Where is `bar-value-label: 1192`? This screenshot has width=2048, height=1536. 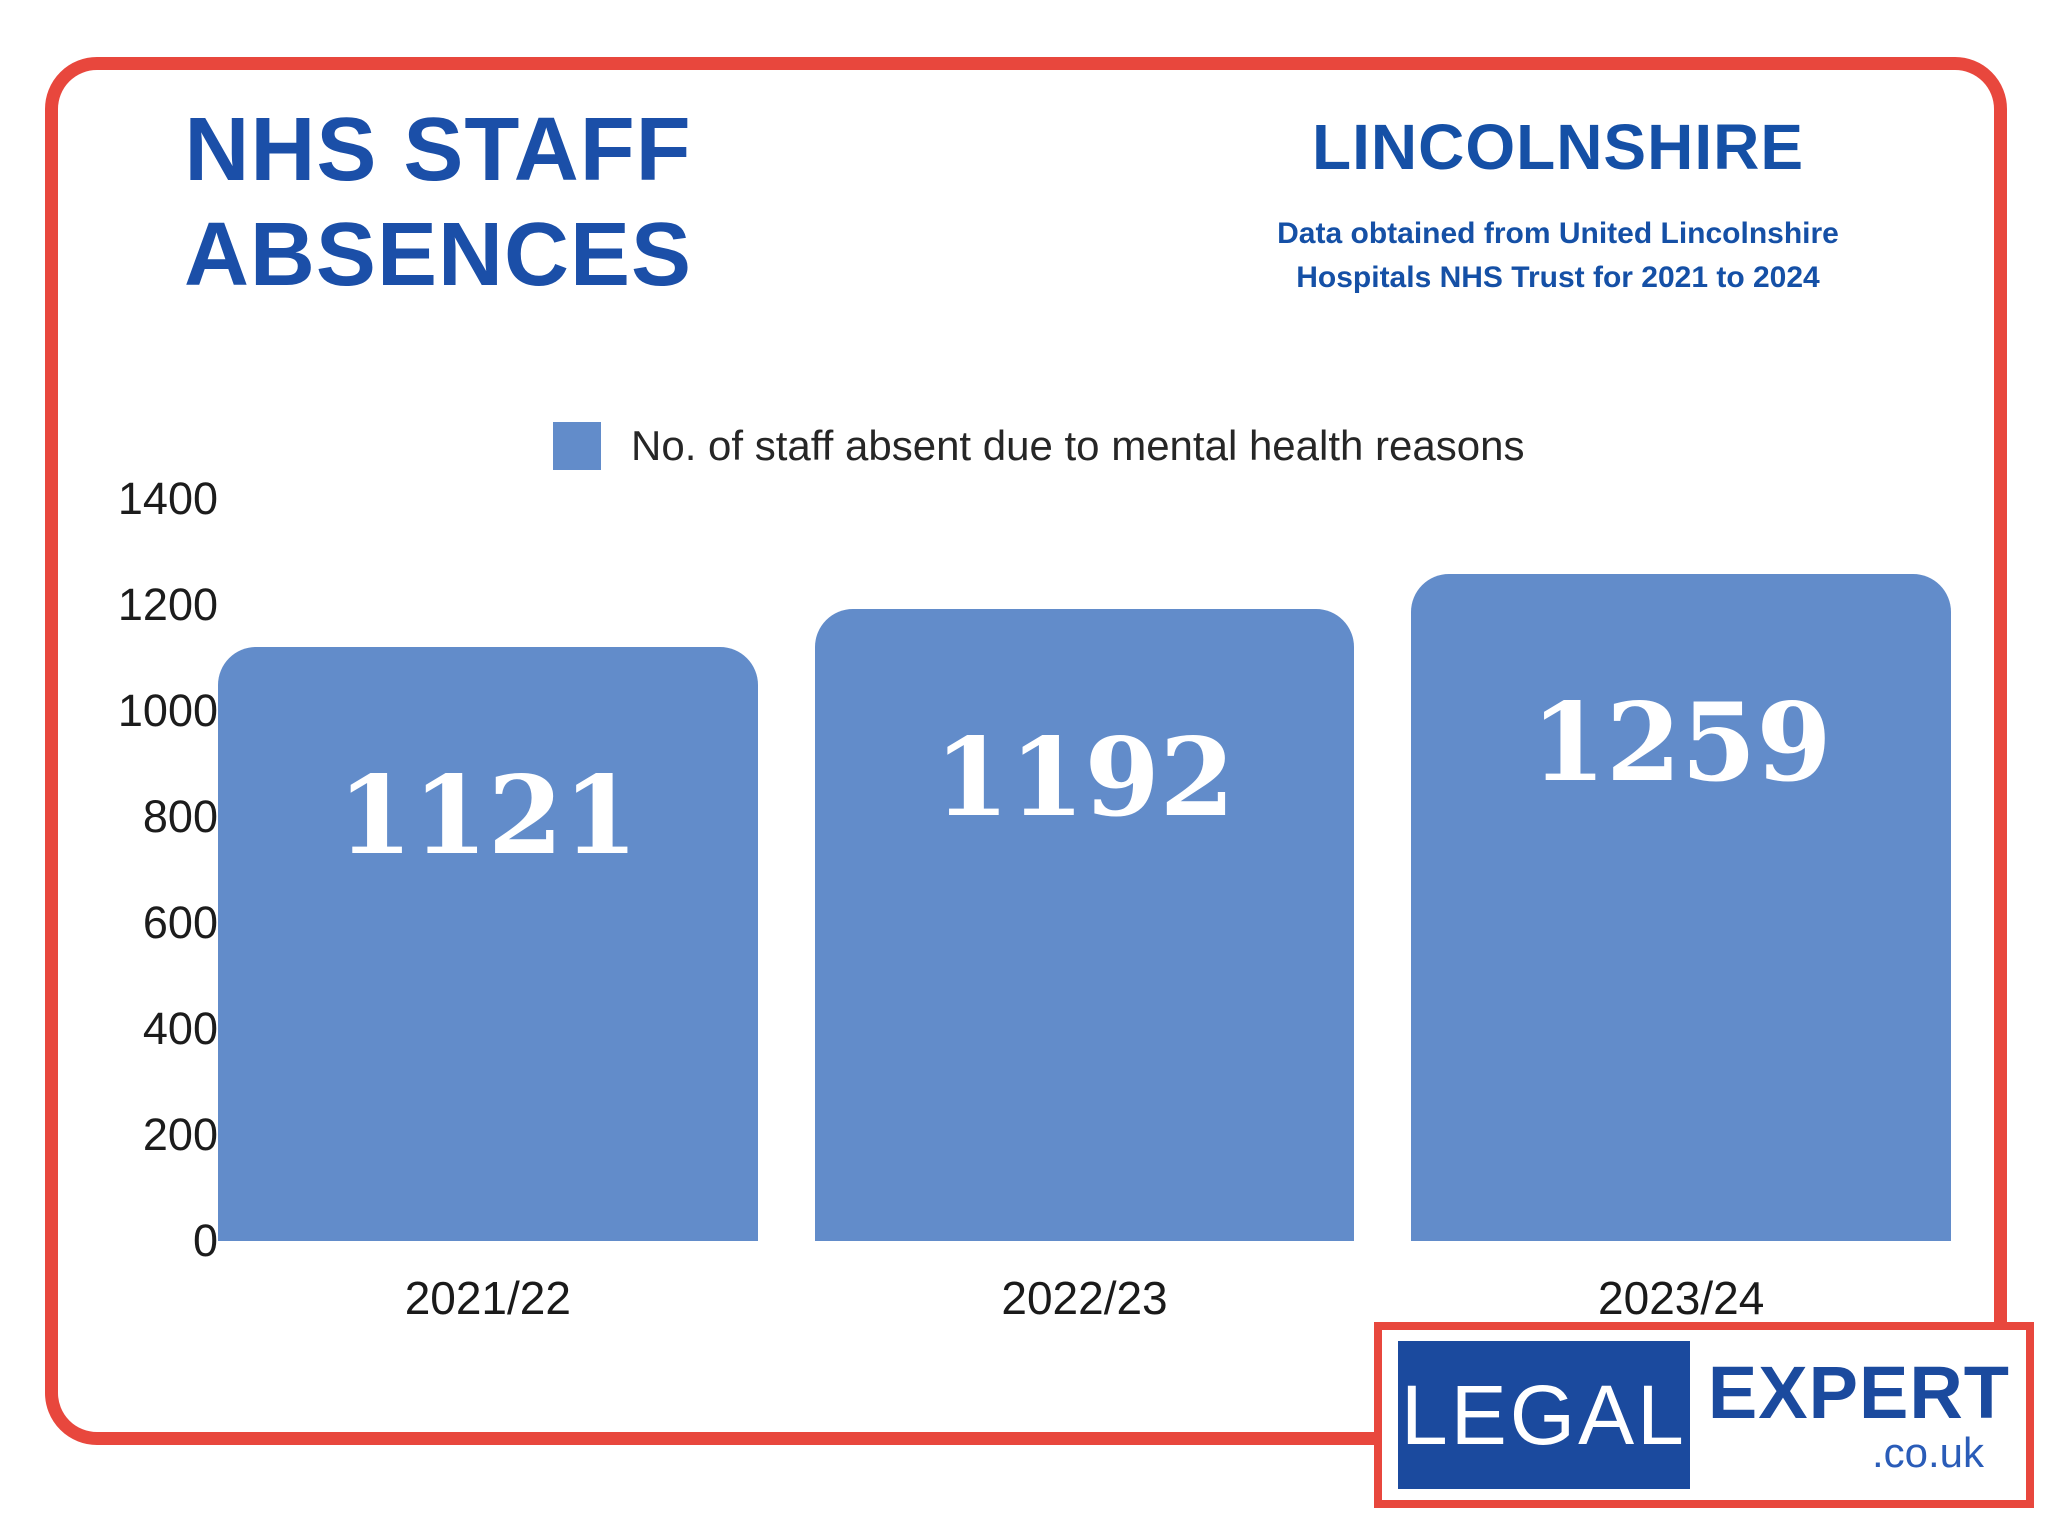
bar-value-label: 1192 is located at coordinates (1084, 778).